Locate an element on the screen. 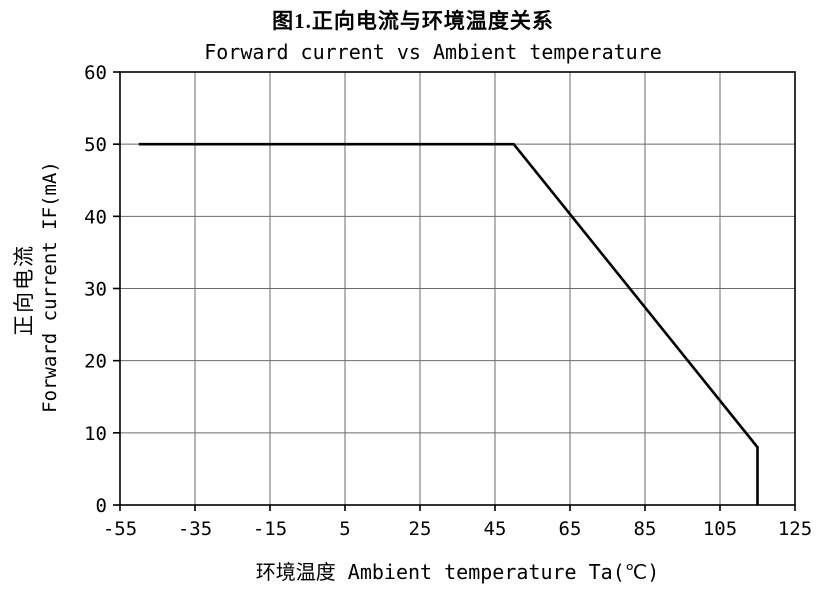 This screenshot has height=591, width=826. y-tick-label: 50 is located at coordinates (95, 145).